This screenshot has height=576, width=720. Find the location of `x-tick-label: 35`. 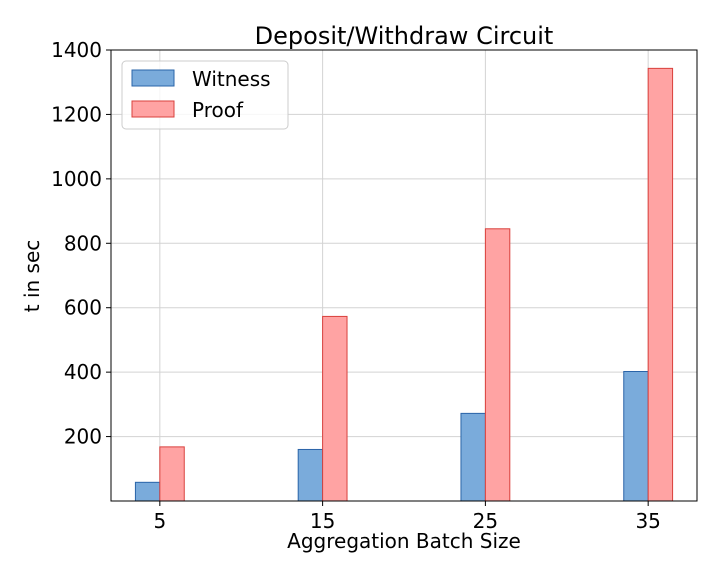

x-tick-label: 35 is located at coordinates (647, 521).